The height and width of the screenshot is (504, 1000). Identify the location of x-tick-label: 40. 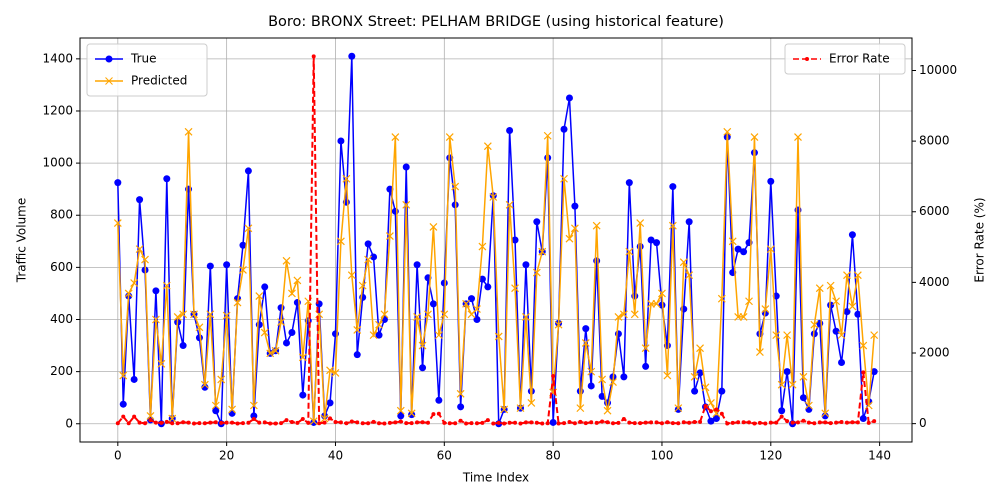
(335, 456).